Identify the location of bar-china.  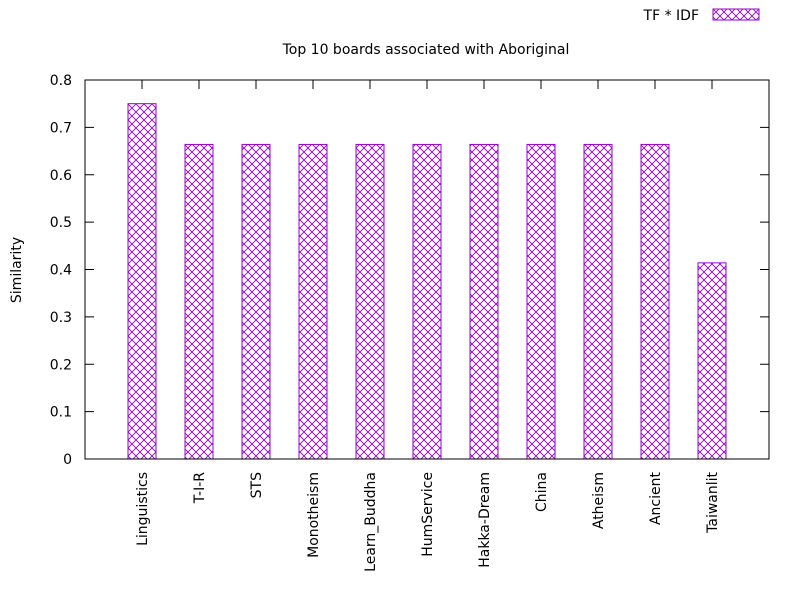
(541, 301).